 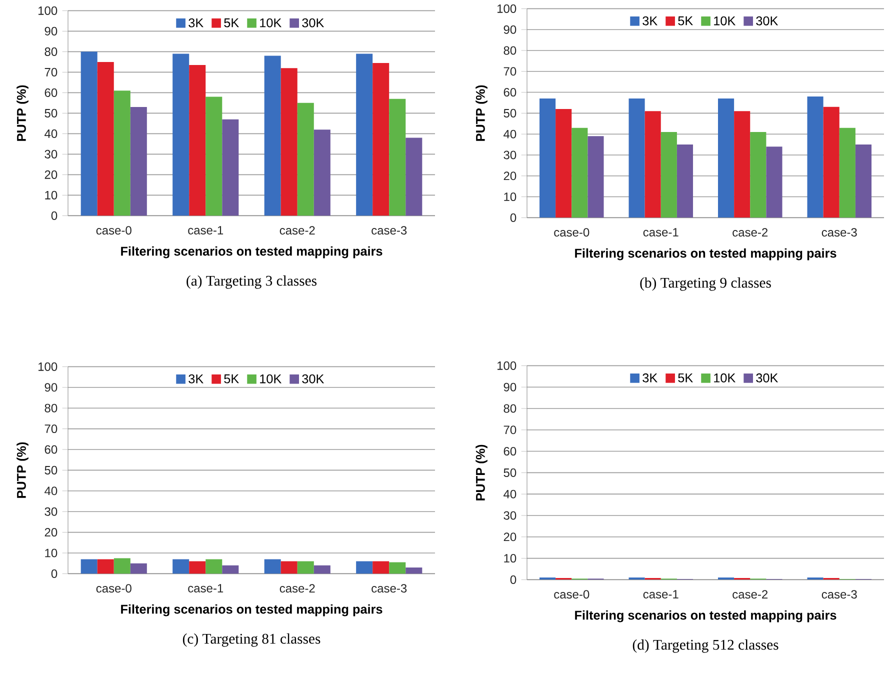 I want to click on text: (c) Targeting 81 classes, so click(x=251, y=640).